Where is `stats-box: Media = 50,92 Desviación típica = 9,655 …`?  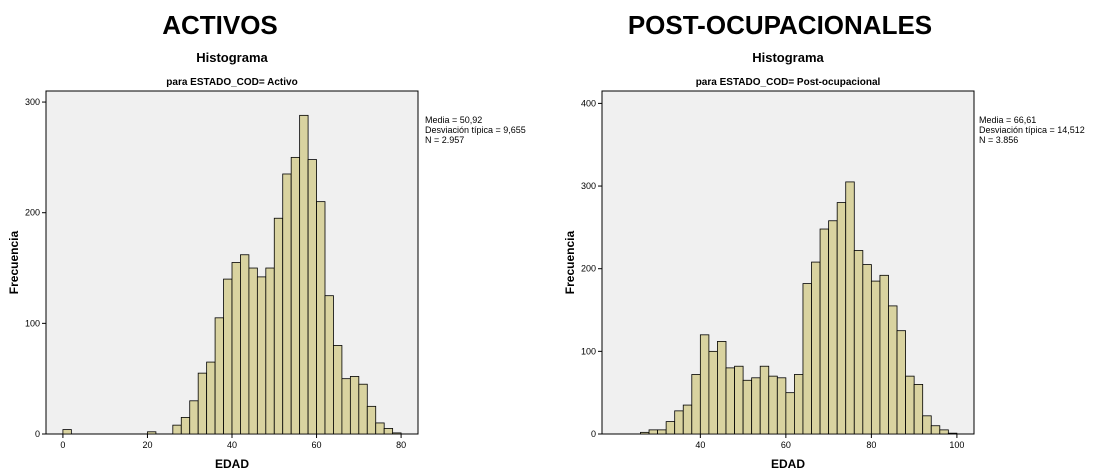 stats-box: Media = 50,92 Desviación típica = 9,655 … is located at coordinates (475, 130).